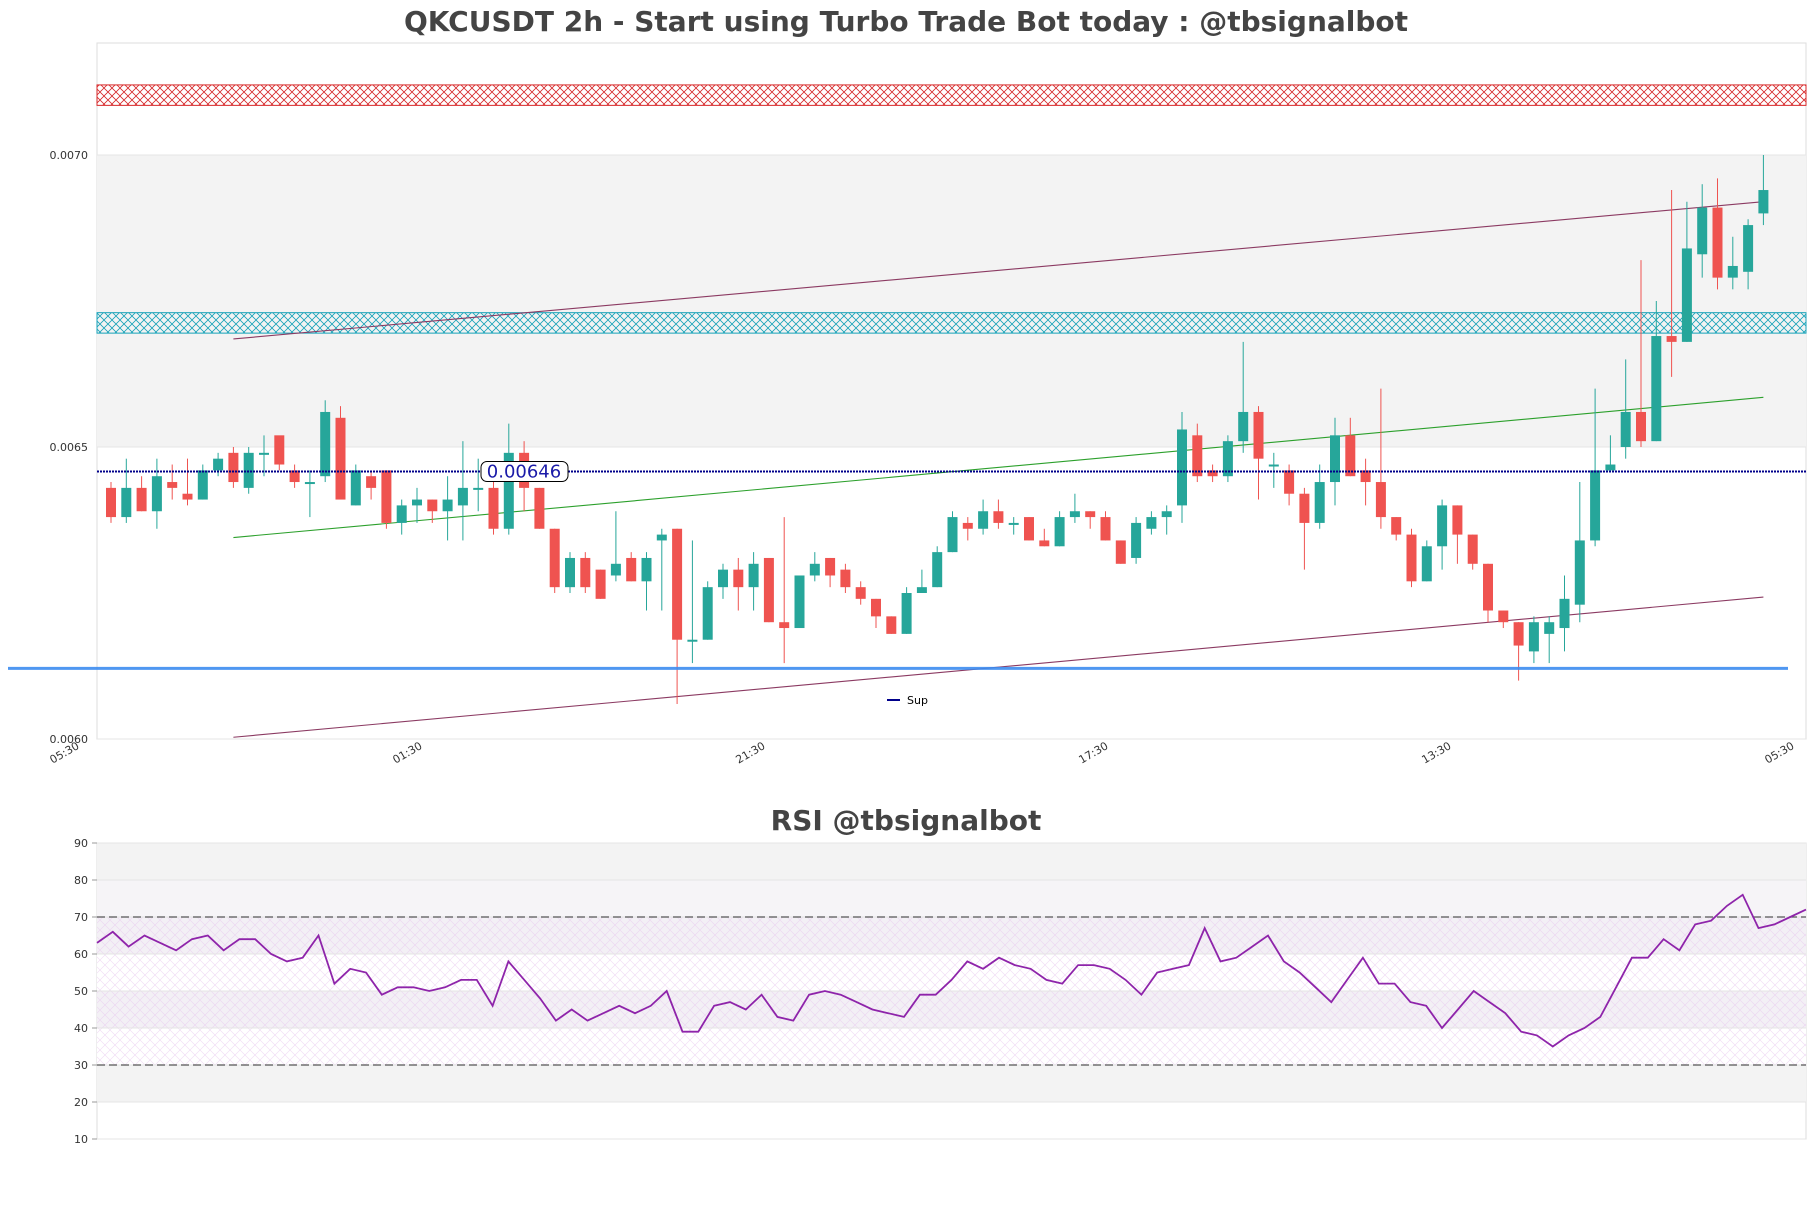 The image size is (1811, 1208). I want to click on rsi-line-layer, so click(951, 970).